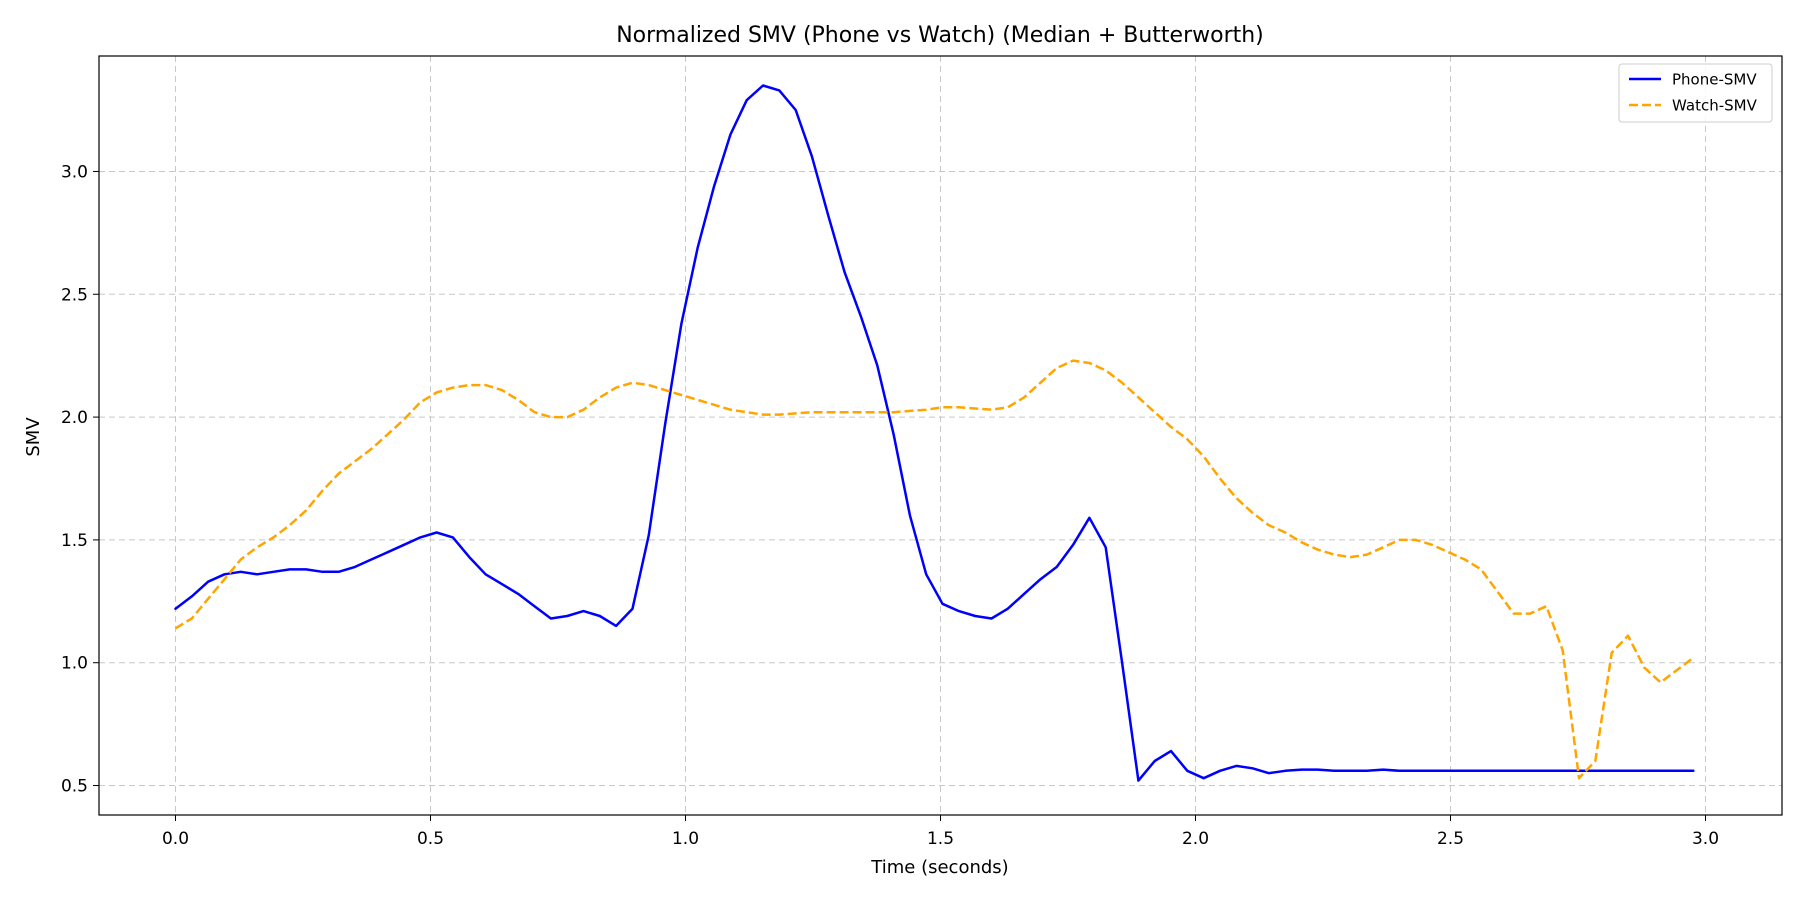 The width and height of the screenshot is (1800, 905). What do you see at coordinates (1695, 93) in the screenshot?
I see `legend: Phone-SMV Watch-SMV` at bounding box center [1695, 93].